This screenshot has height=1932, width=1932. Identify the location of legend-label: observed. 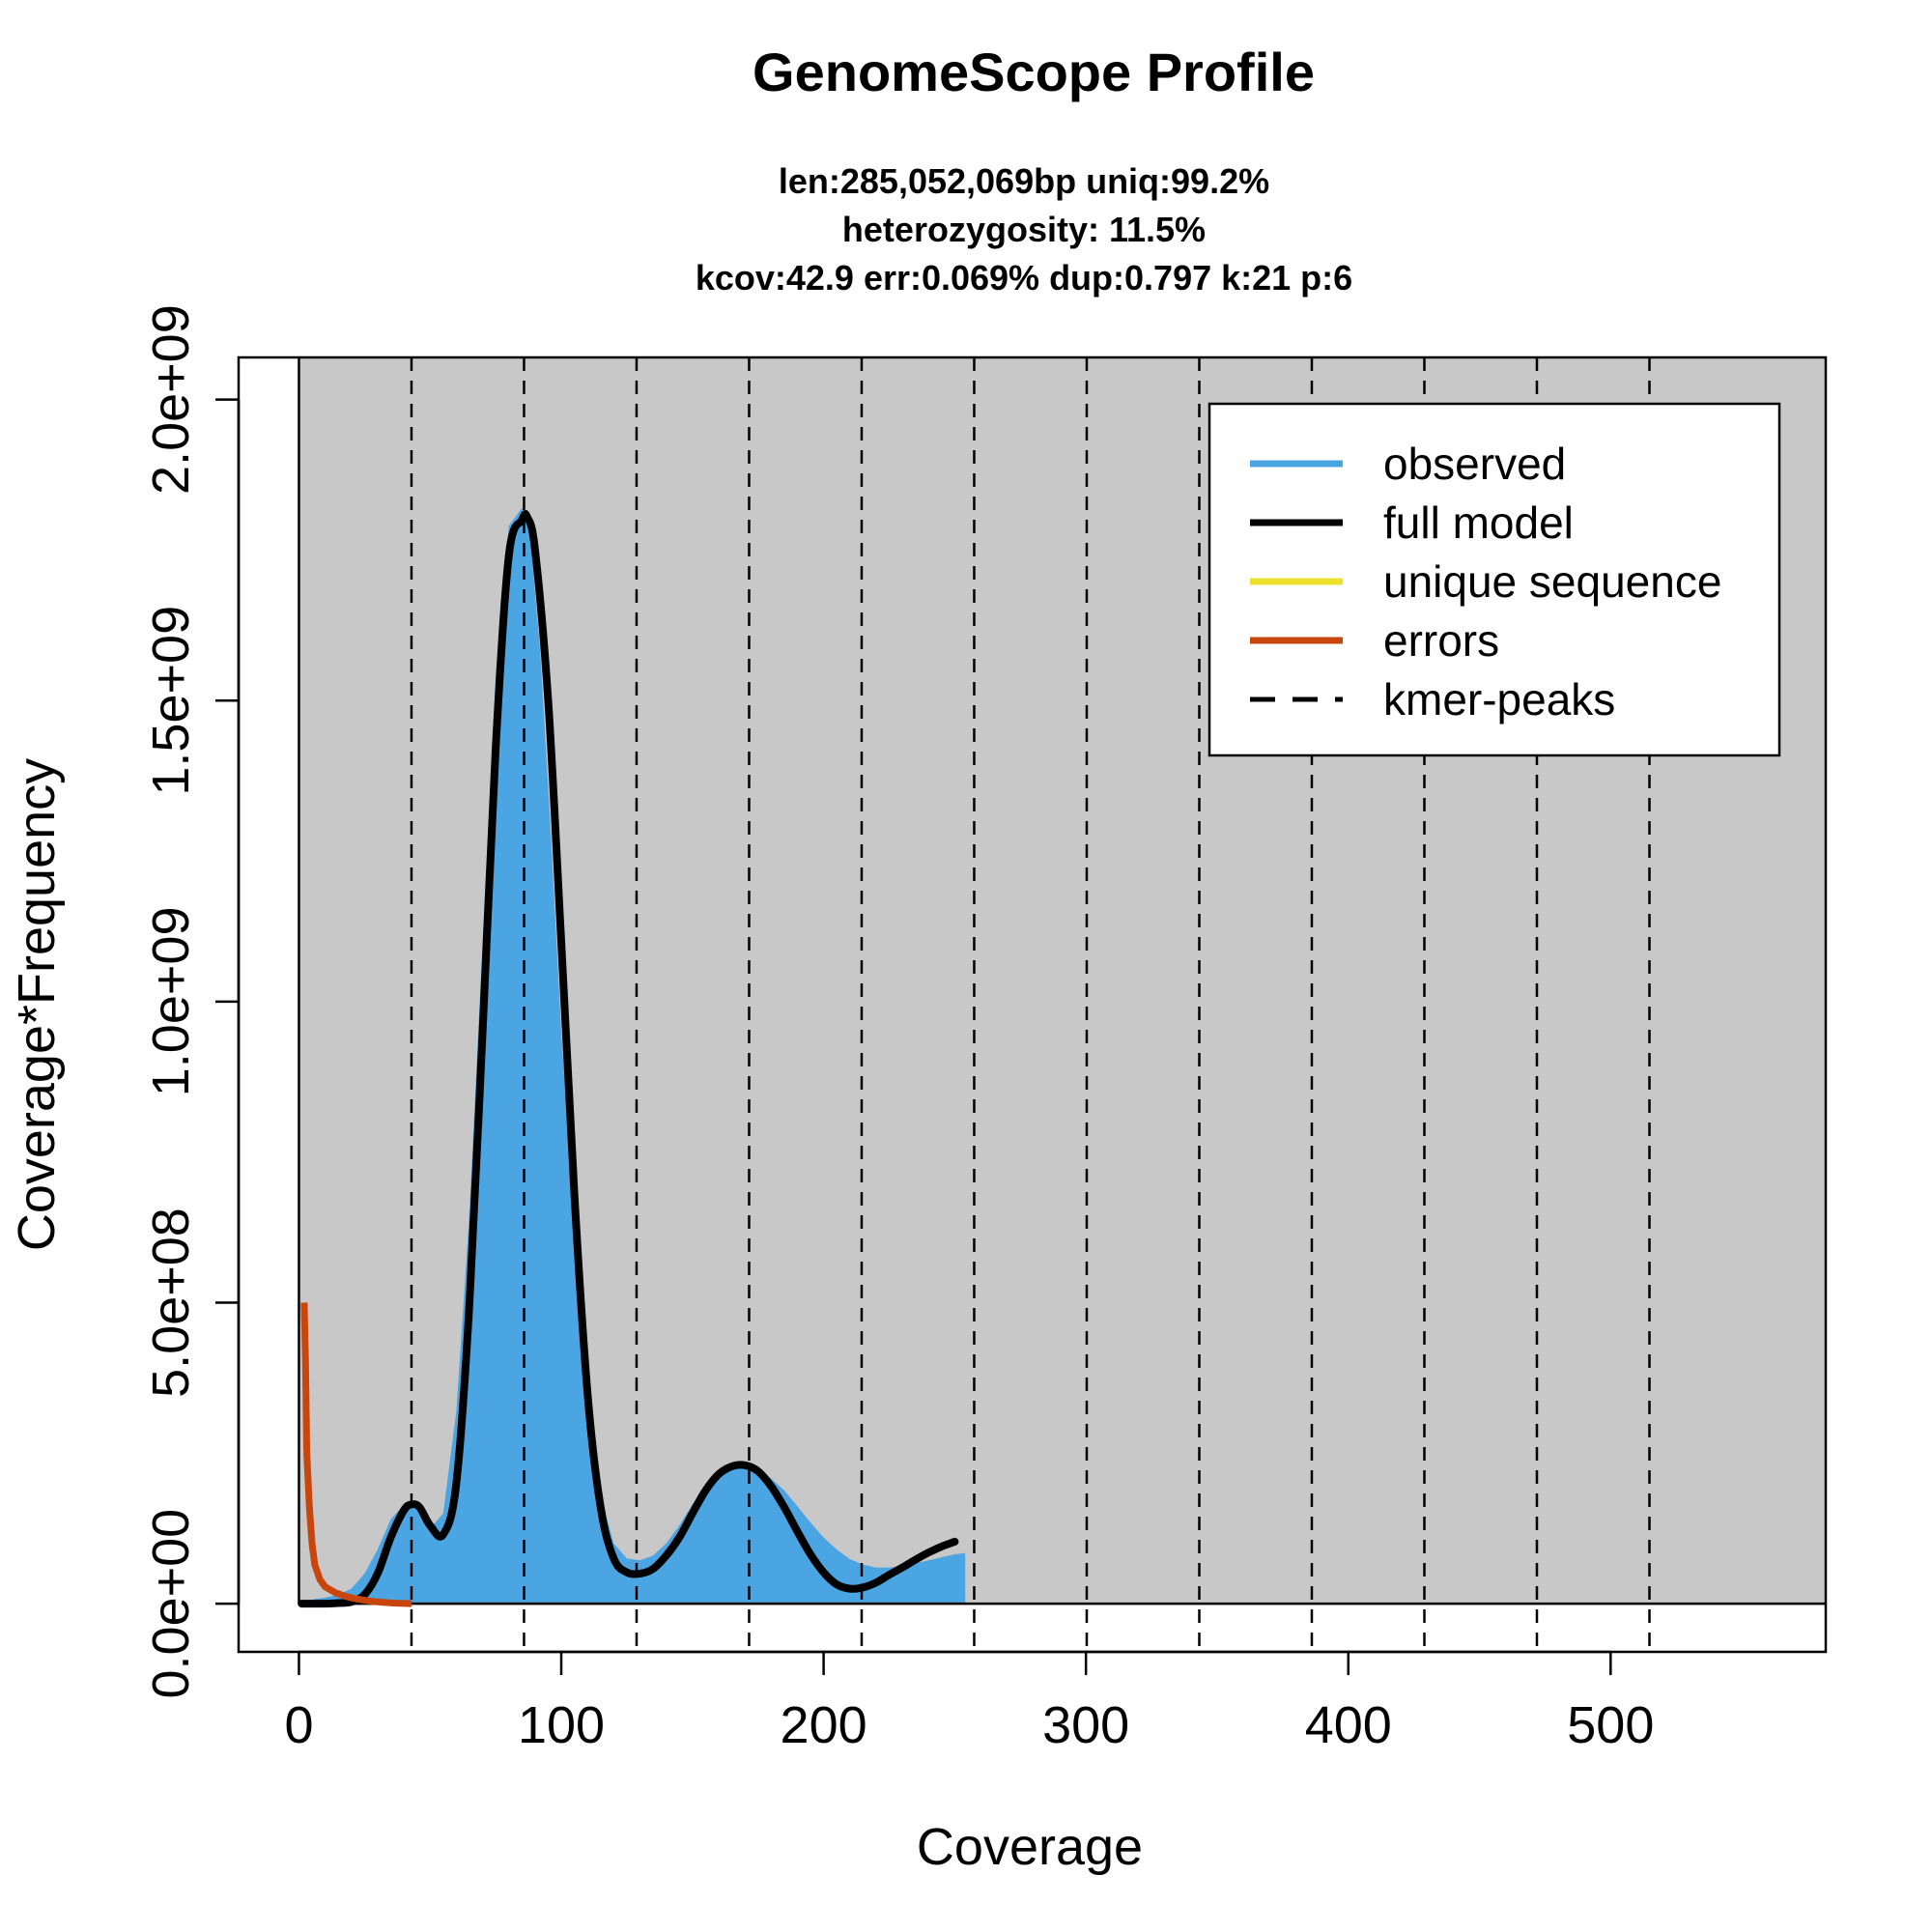
(1474, 464).